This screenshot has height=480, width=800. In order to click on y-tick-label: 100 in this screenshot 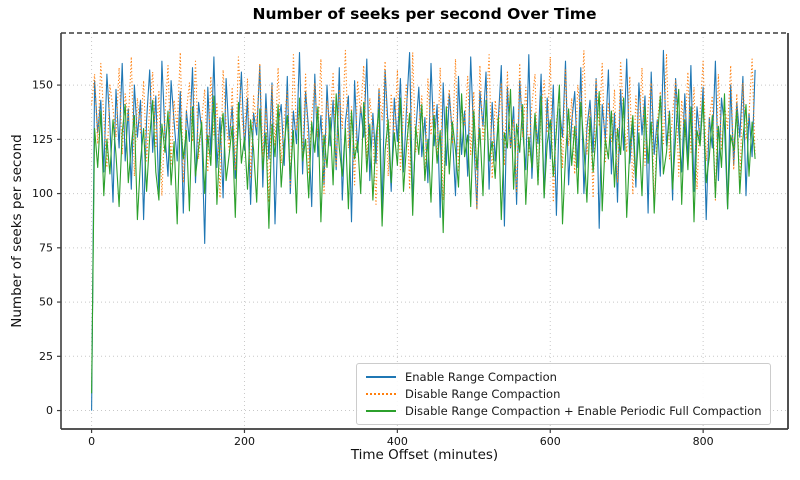, I will do `click(42, 193)`.